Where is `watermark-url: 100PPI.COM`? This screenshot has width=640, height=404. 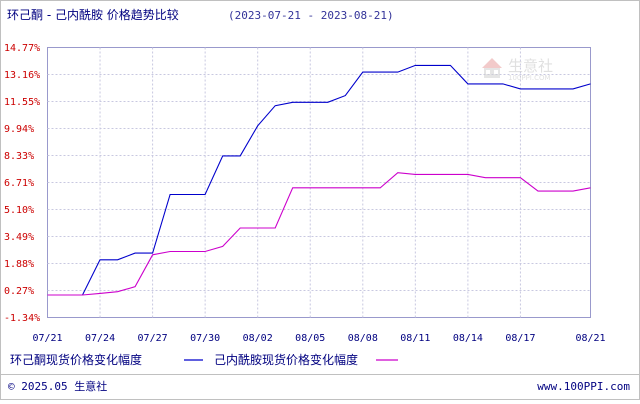 watermark-url: 100PPI.COM is located at coordinates (529, 78).